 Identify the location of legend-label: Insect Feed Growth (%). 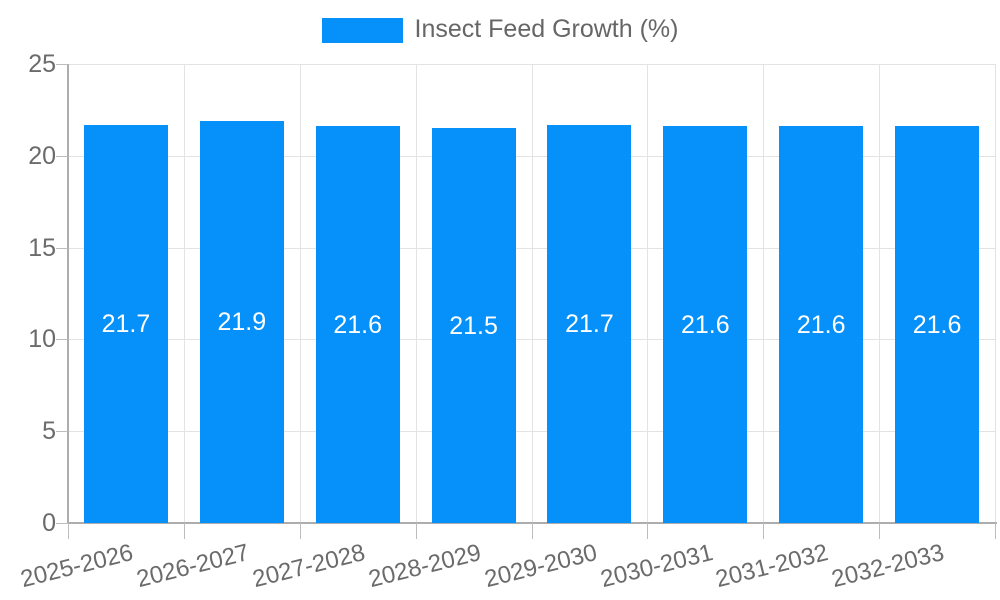
(546, 29).